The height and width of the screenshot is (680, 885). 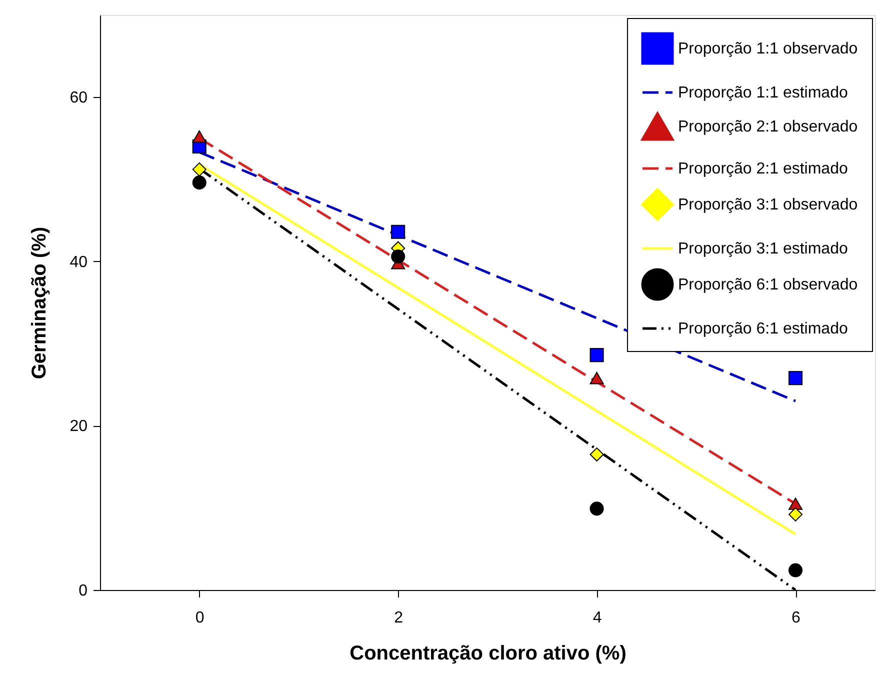 I want to click on y-tick-label: 20, so click(x=79, y=427).